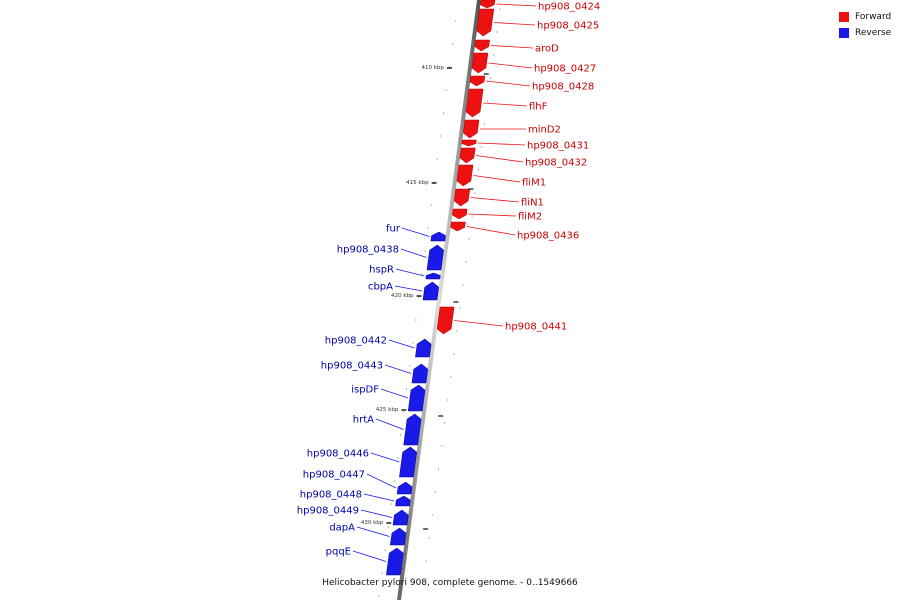 The image size is (900, 600). I want to click on gene-label-hp908-0436: hp908_0436, so click(548, 236).